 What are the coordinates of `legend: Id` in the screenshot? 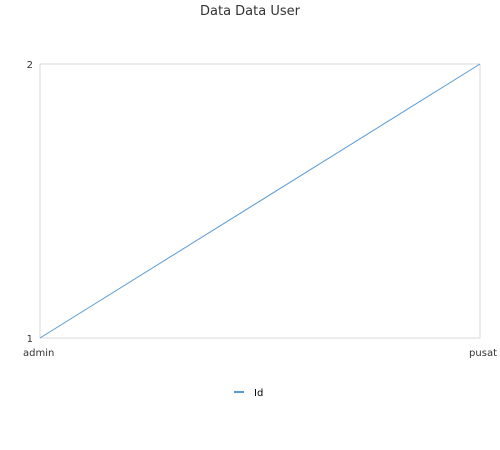 It's located at (248, 393).